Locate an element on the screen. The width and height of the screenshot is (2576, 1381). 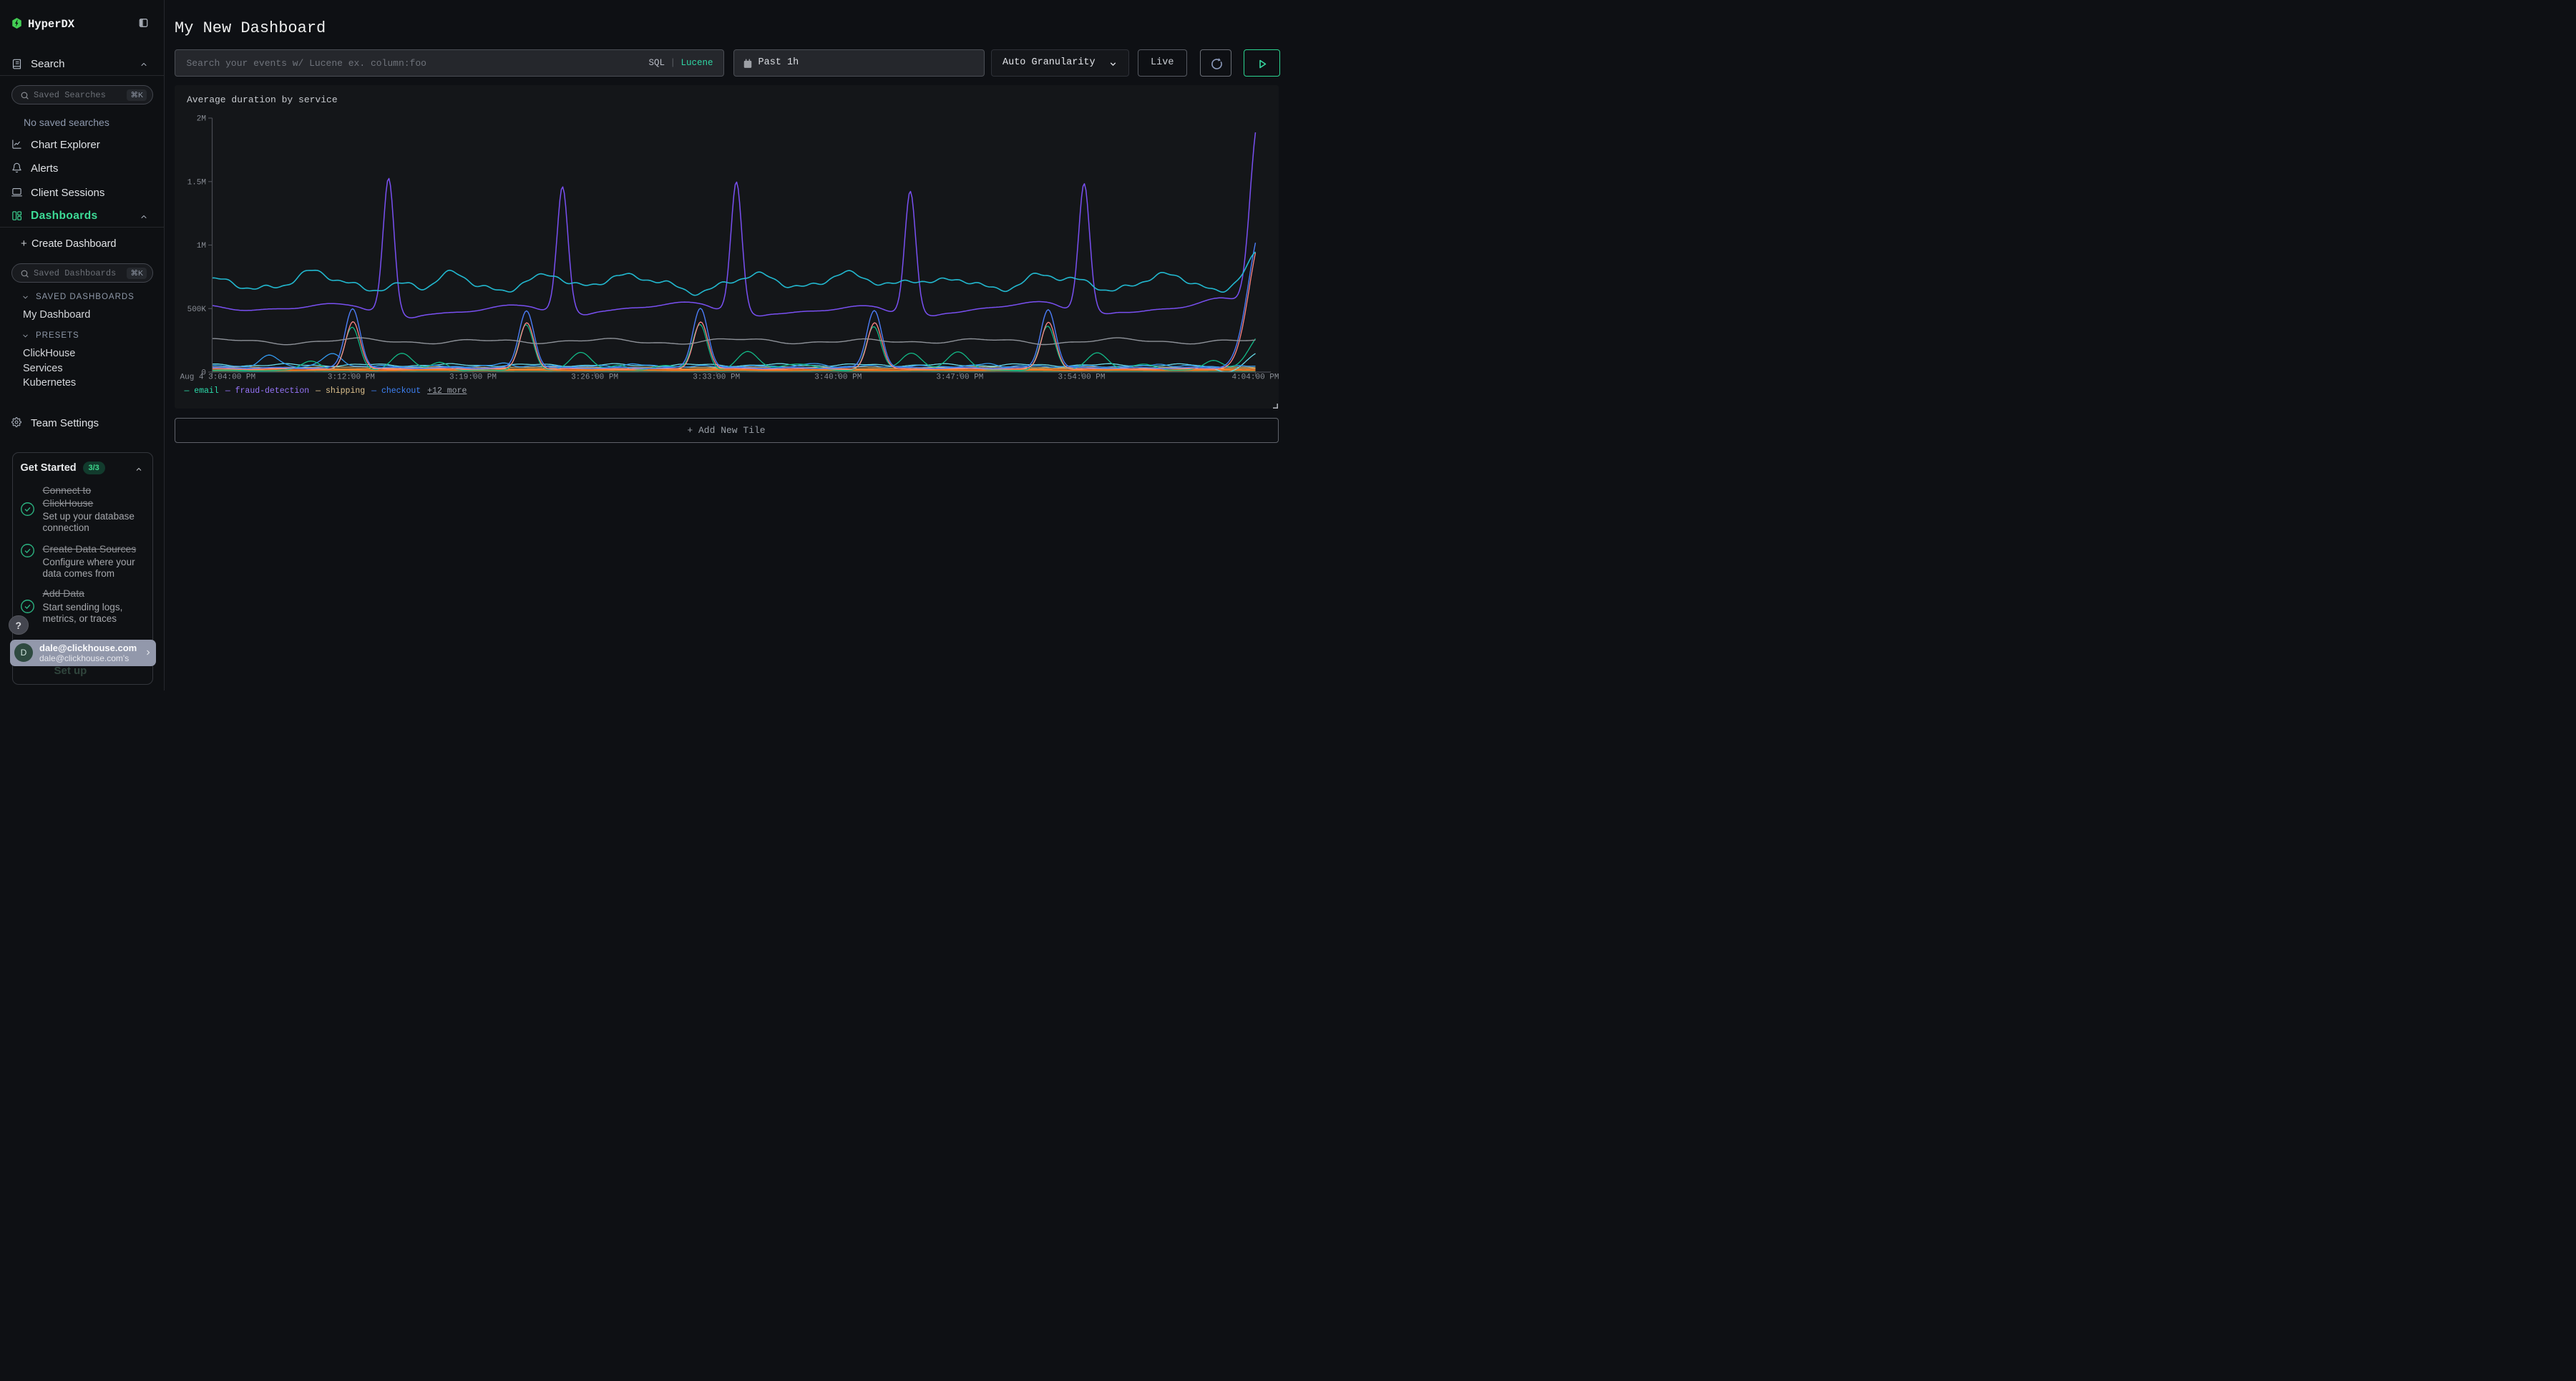
svg-text: 3:19:00 PM is located at coordinates (472, 378).